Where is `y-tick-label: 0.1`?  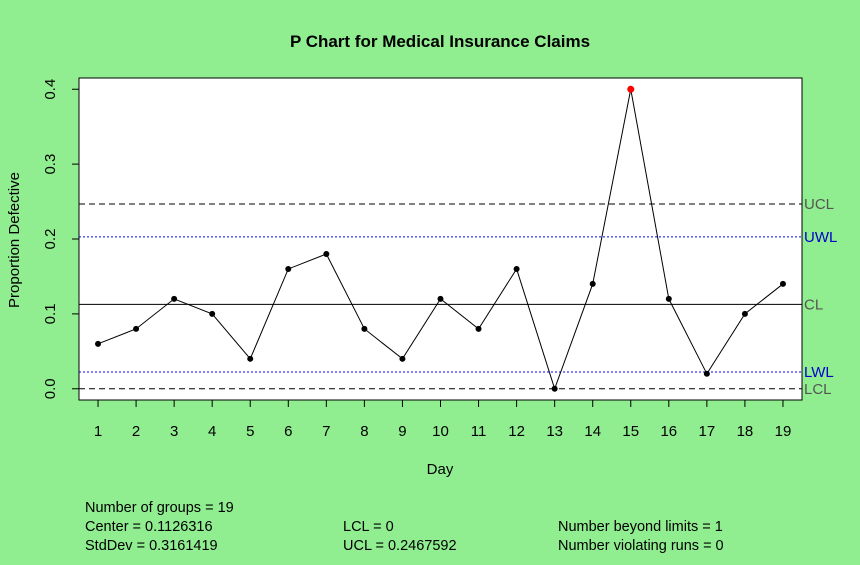 y-tick-label: 0.1 is located at coordinates (50, 313).